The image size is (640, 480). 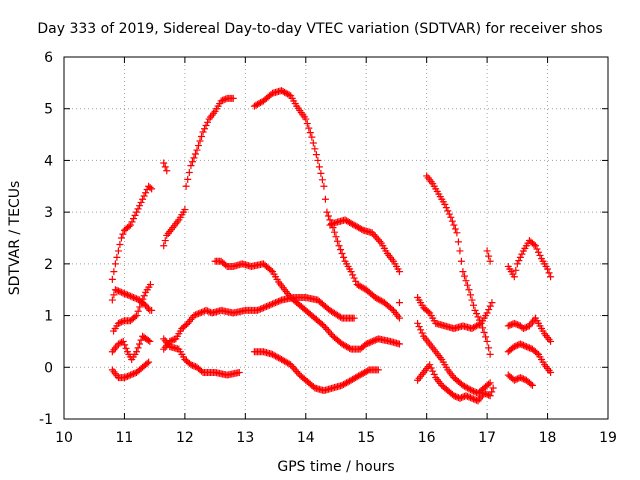 What do you see at coordinates (366, 438) in the screenshot?
I see `x-tick-label: 15` at bounding box center [366, 438].